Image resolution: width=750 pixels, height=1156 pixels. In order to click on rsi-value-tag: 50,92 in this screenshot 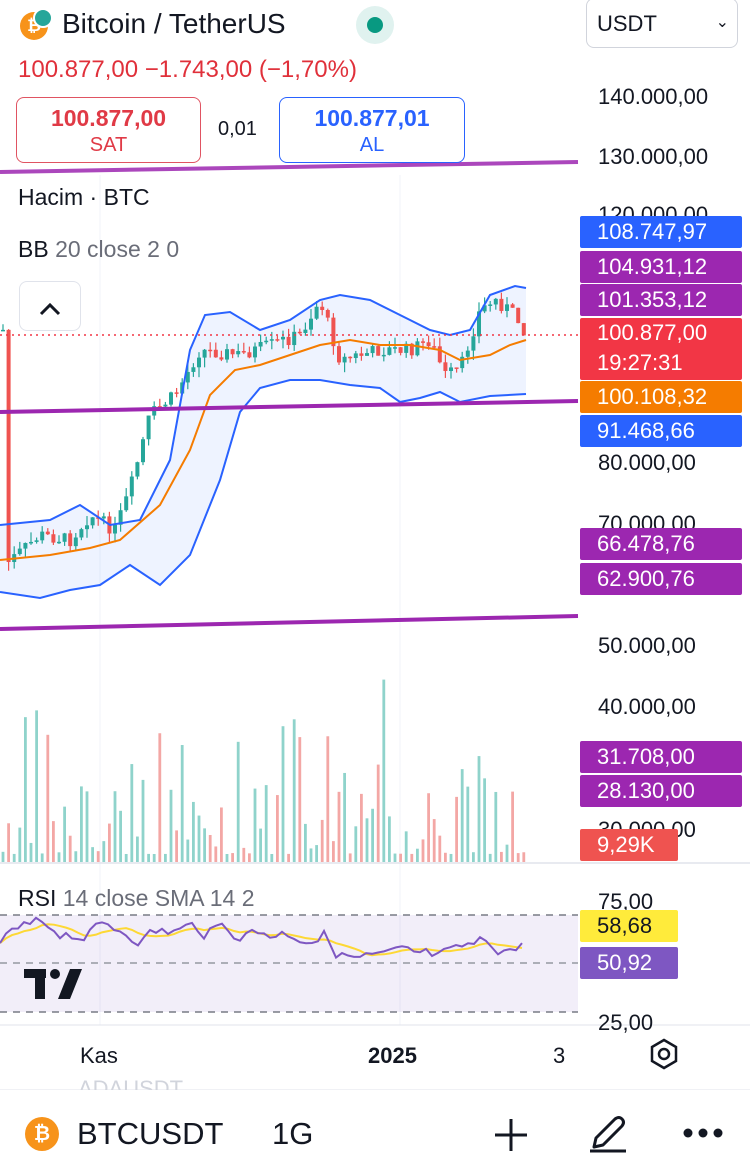, I will do `click(629, 963)`.